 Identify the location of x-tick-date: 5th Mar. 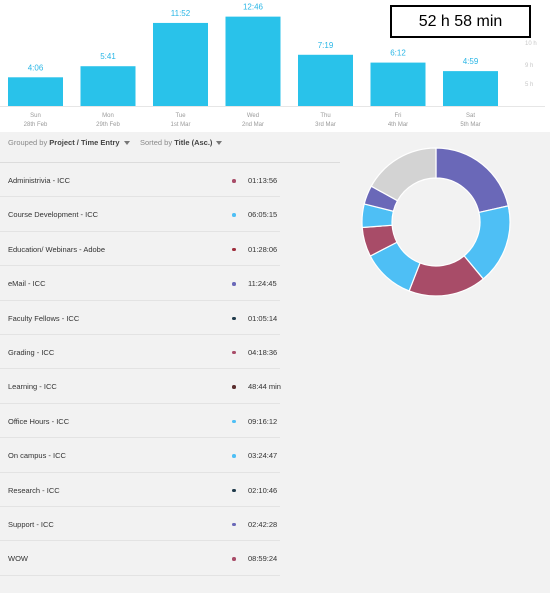
(470, 125).